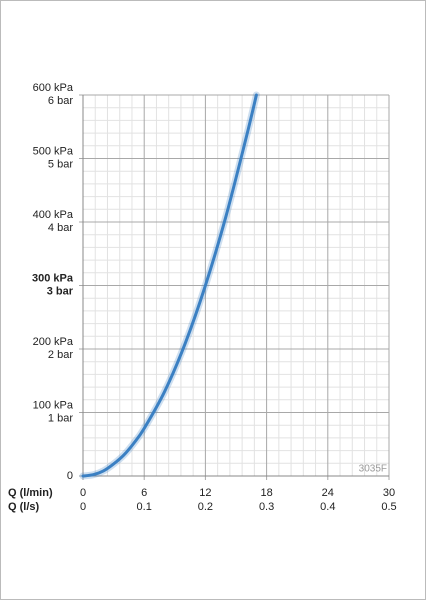  I want to click on y-tick-label: 100 kPa, so click(53, 405).